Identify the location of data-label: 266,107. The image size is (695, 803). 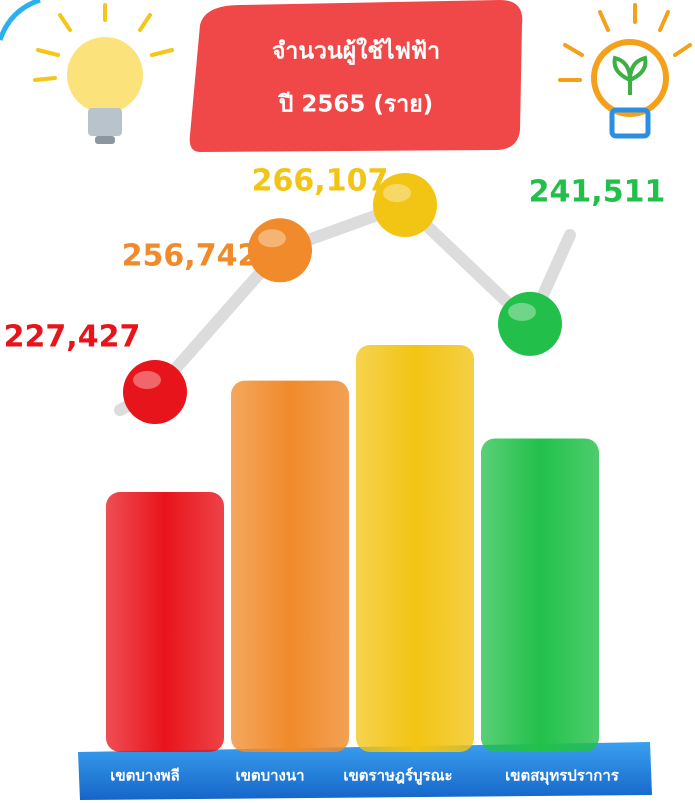
(320, 181).